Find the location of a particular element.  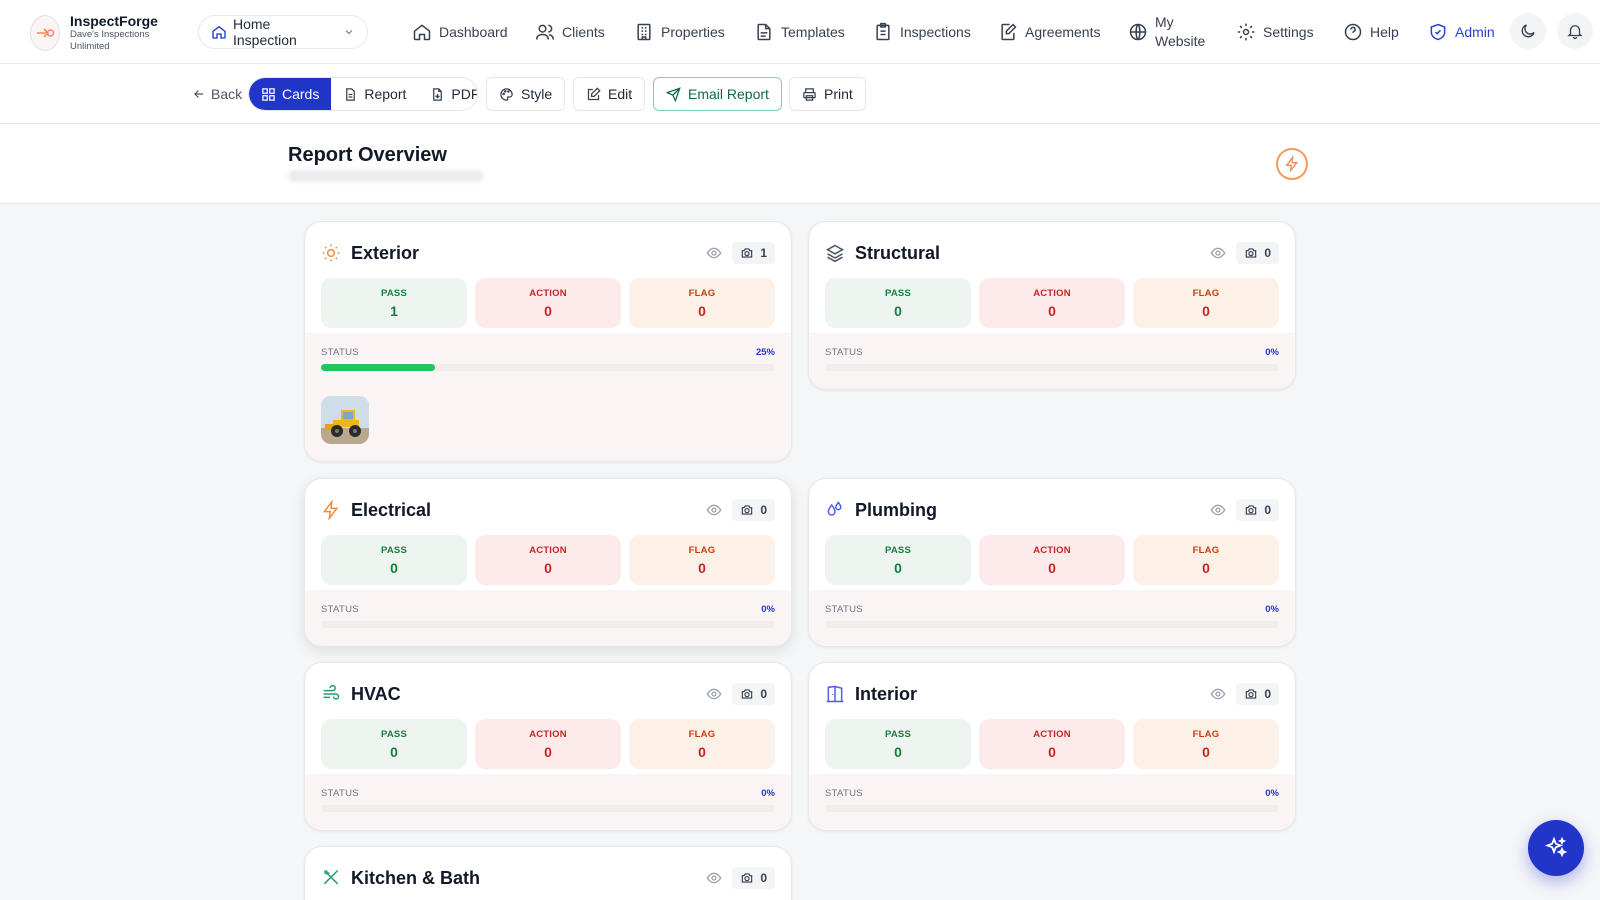

shield-check-icon is located at coordinates (1438, 32).